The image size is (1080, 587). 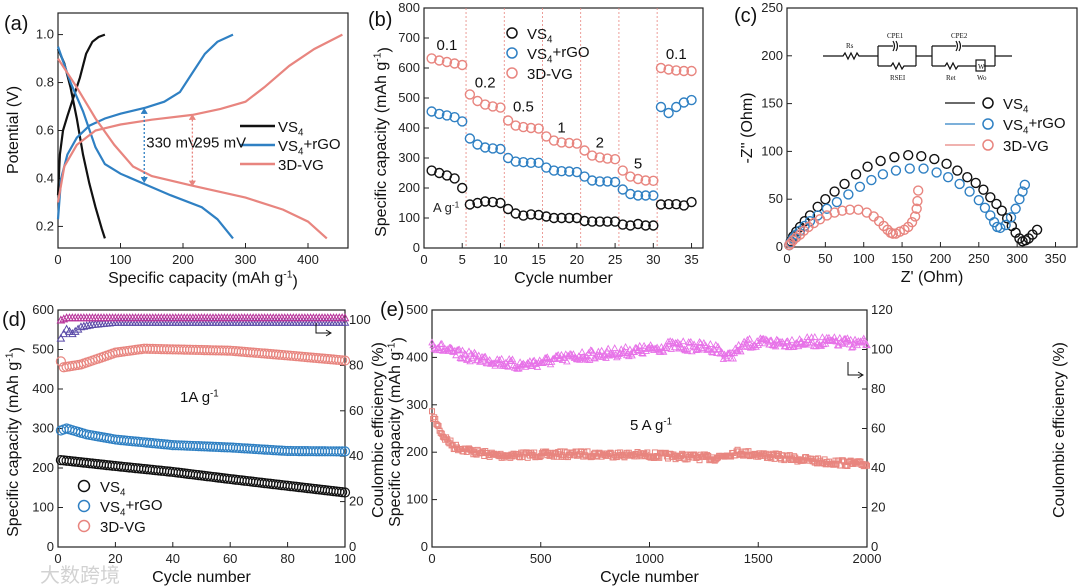 I want to click on y-tick-label: 700, so click(x=409, y=37).